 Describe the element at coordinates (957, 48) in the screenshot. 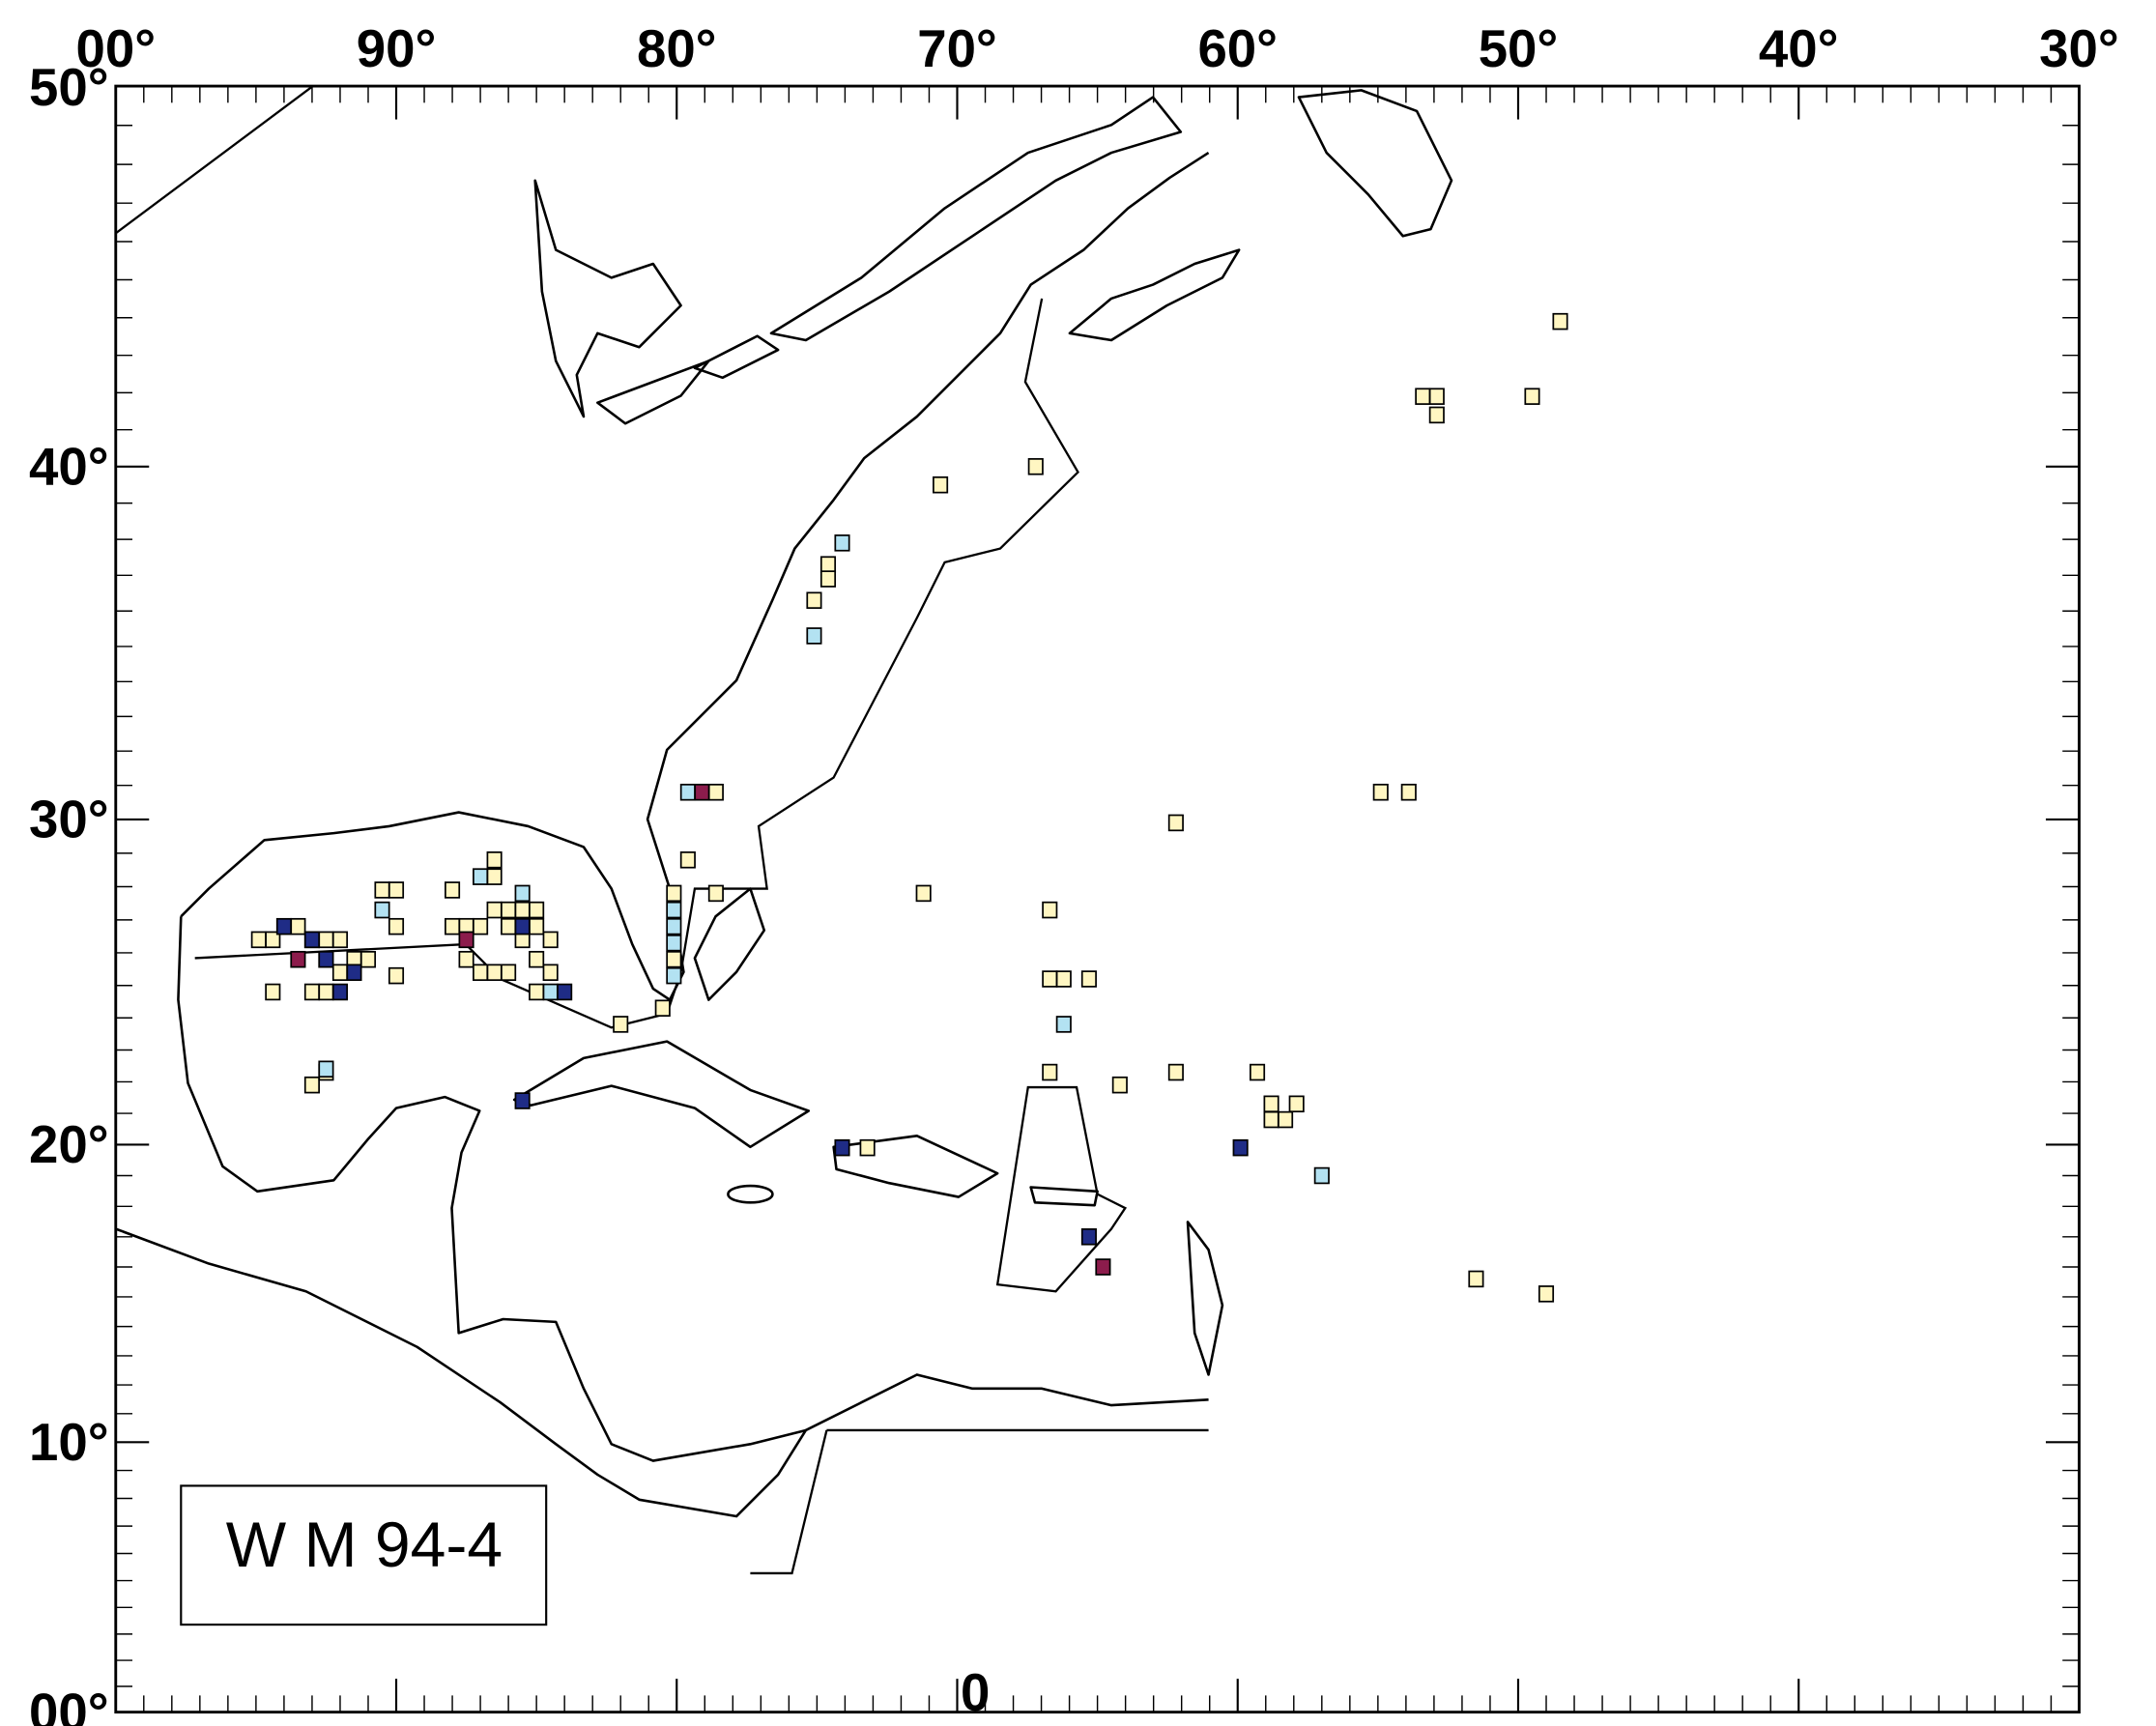

I see `x-tick-label: 70°` at that location.